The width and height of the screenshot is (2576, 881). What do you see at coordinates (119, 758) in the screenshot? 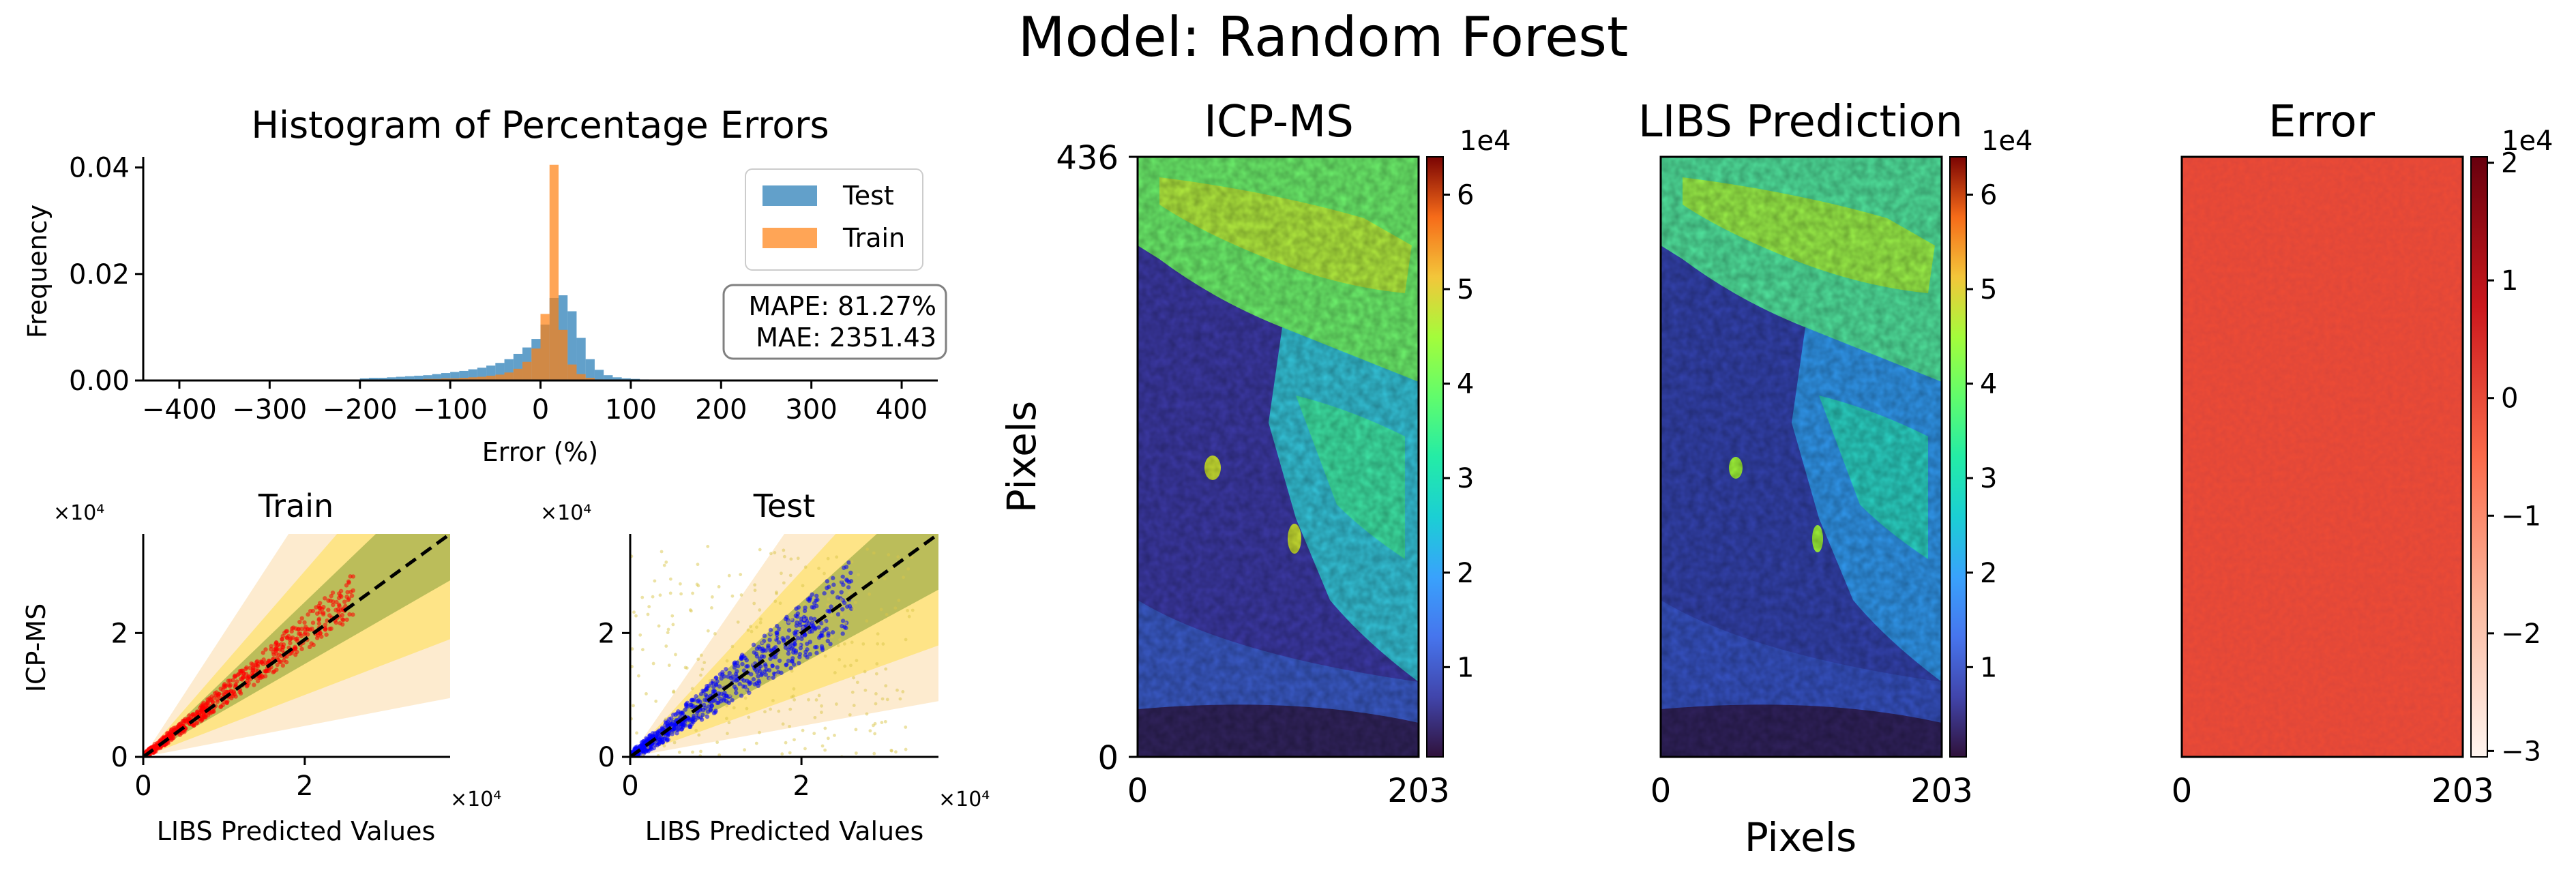
I see `scatter-train-y-tick-label: 0` at bounding box center [119, 758].